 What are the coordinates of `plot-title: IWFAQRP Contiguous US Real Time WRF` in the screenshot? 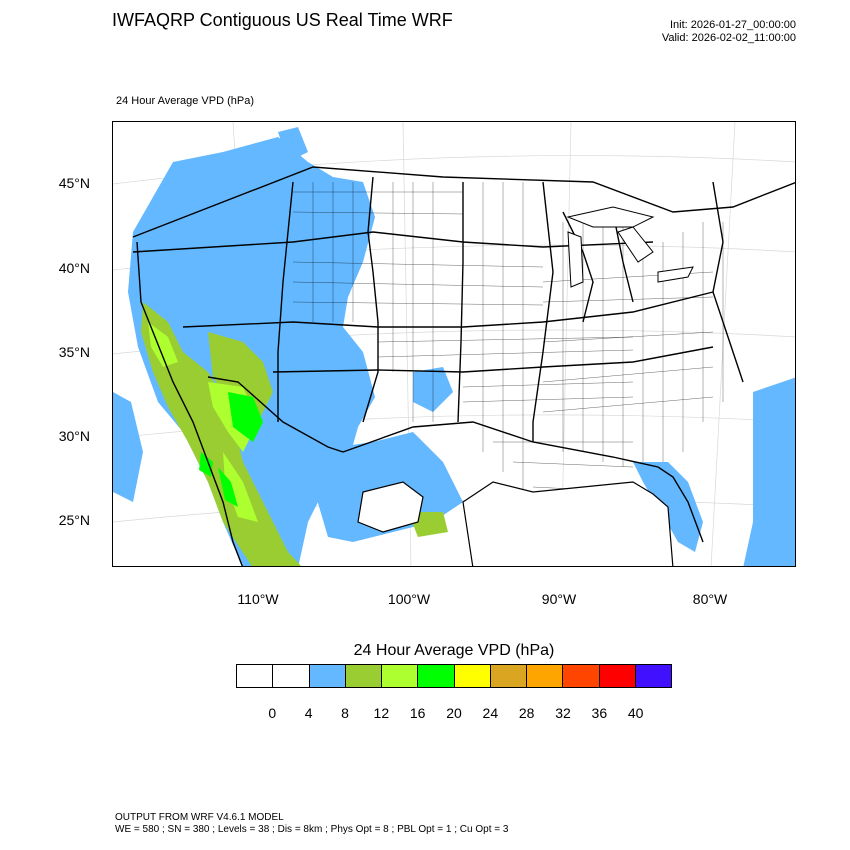 It's located at (282, 20).